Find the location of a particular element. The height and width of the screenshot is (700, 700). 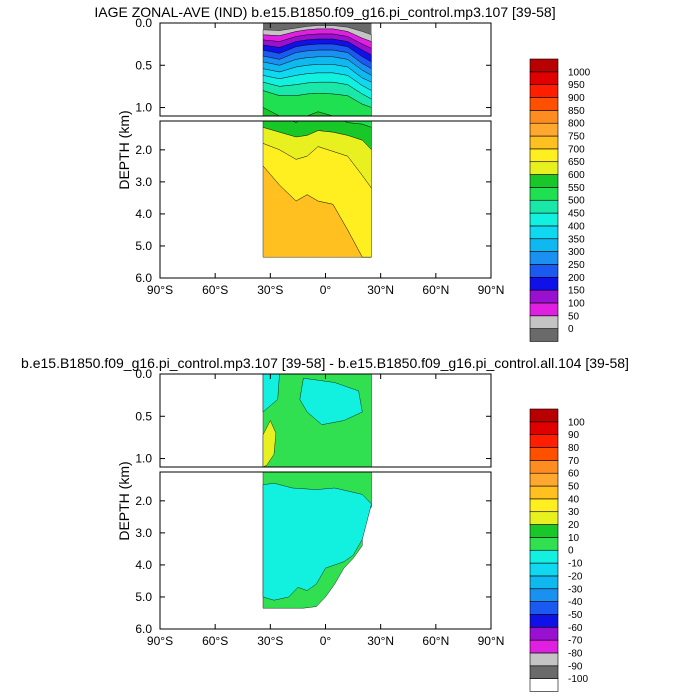

difference-colorbar-label: 20 is located at coordinates (574, 525).